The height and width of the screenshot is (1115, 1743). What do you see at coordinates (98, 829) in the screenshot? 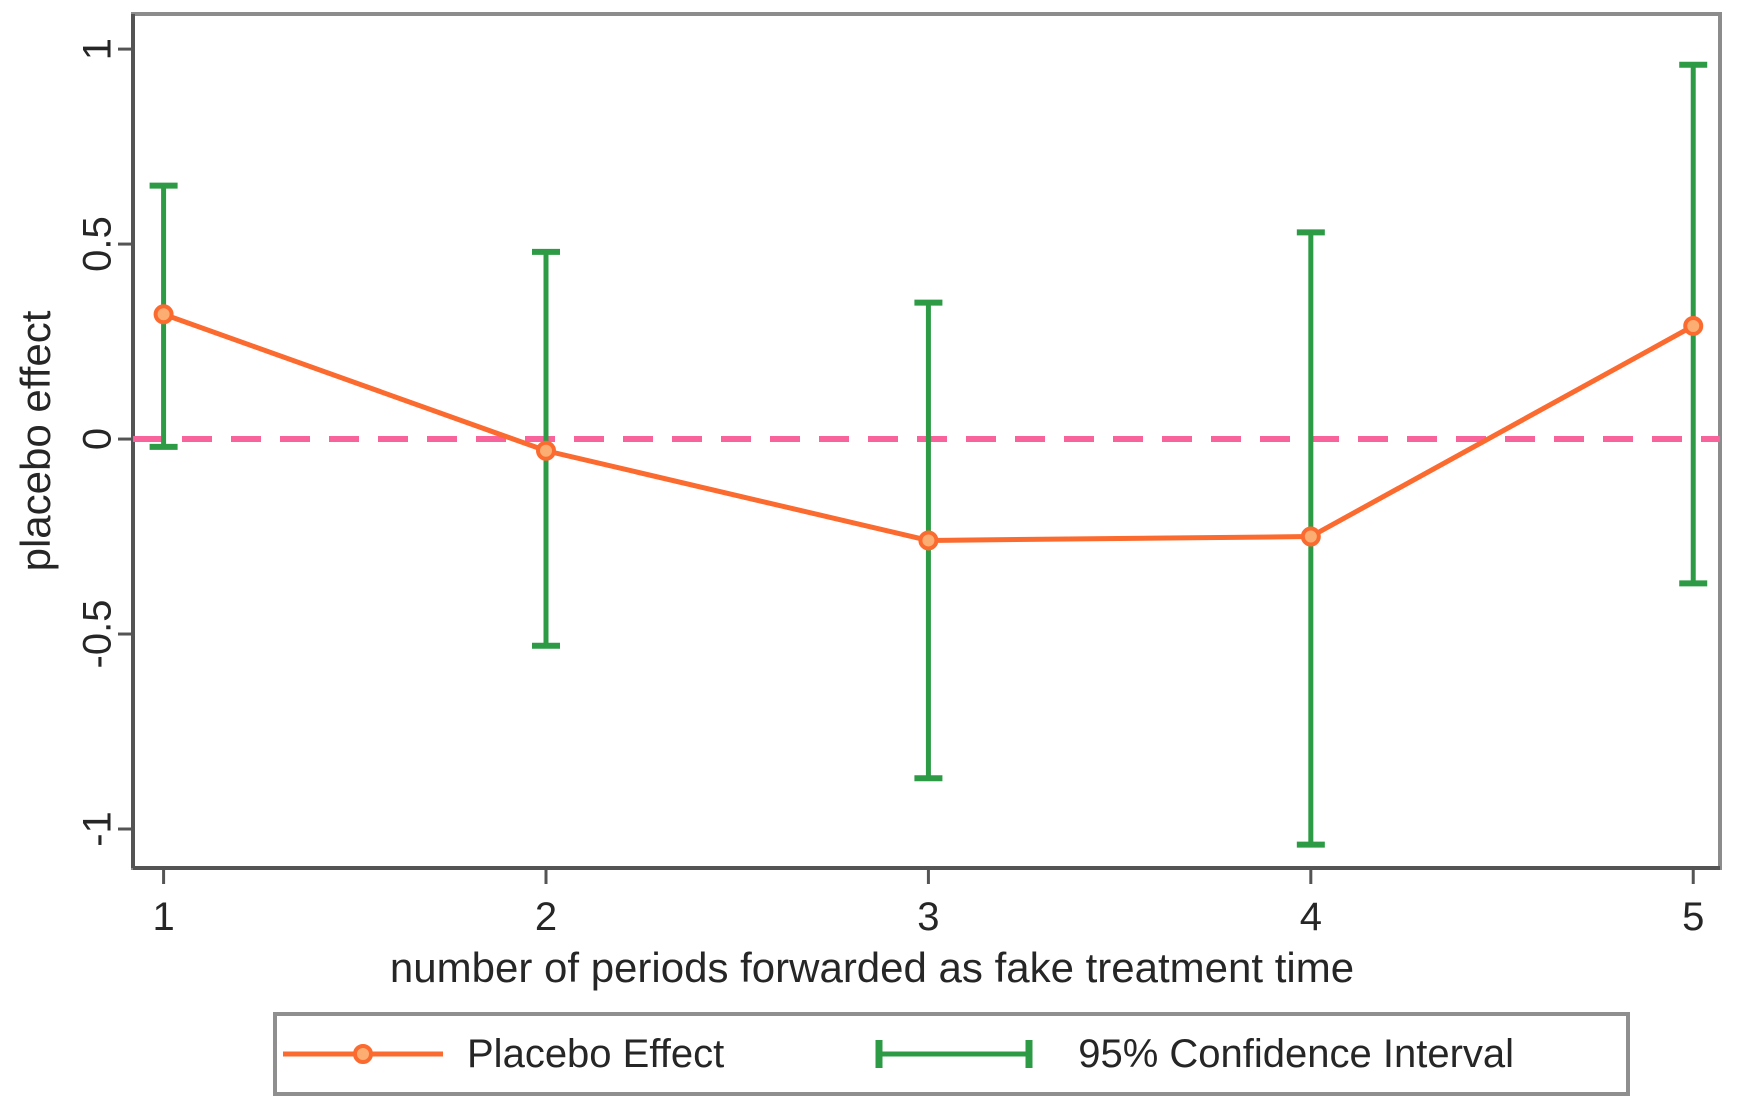
I see `y-tick-label: -1` at bounding box center [98, 829].